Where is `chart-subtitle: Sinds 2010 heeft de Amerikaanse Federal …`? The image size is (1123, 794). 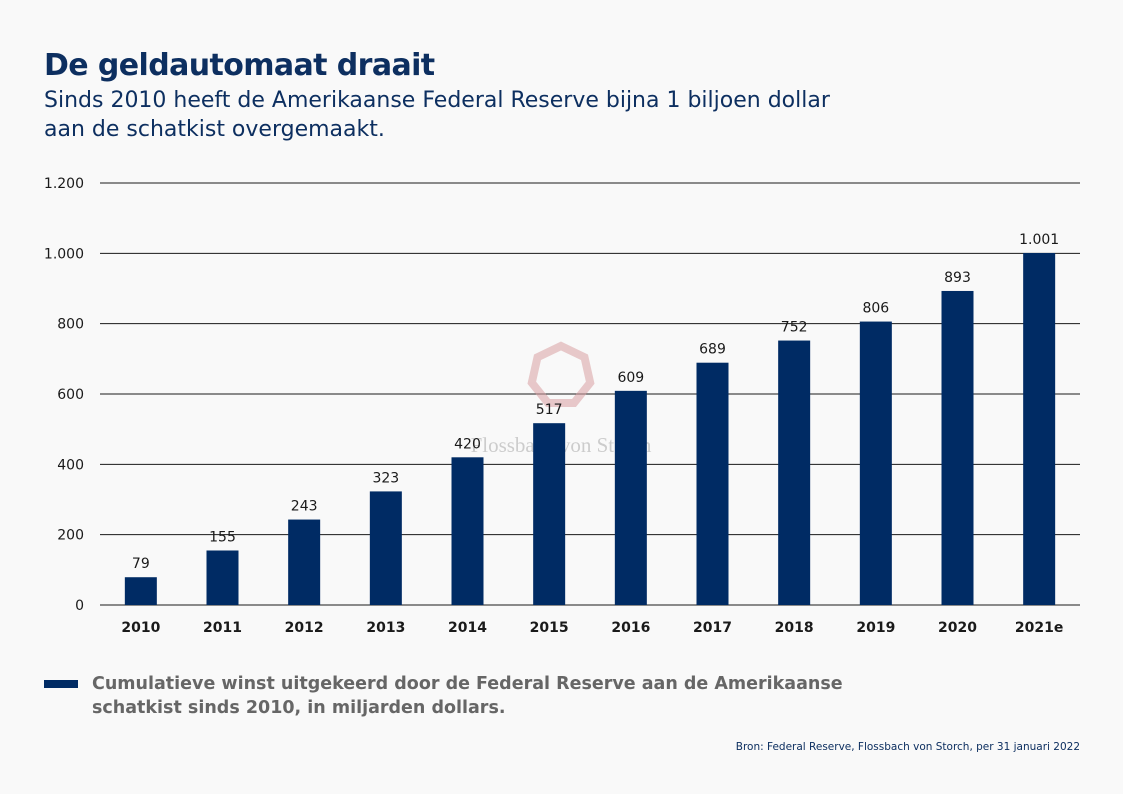 chart-subtitle: Sinds 2010 heeft de Amerikaanse Federal … is located at coordinates (437, 115).